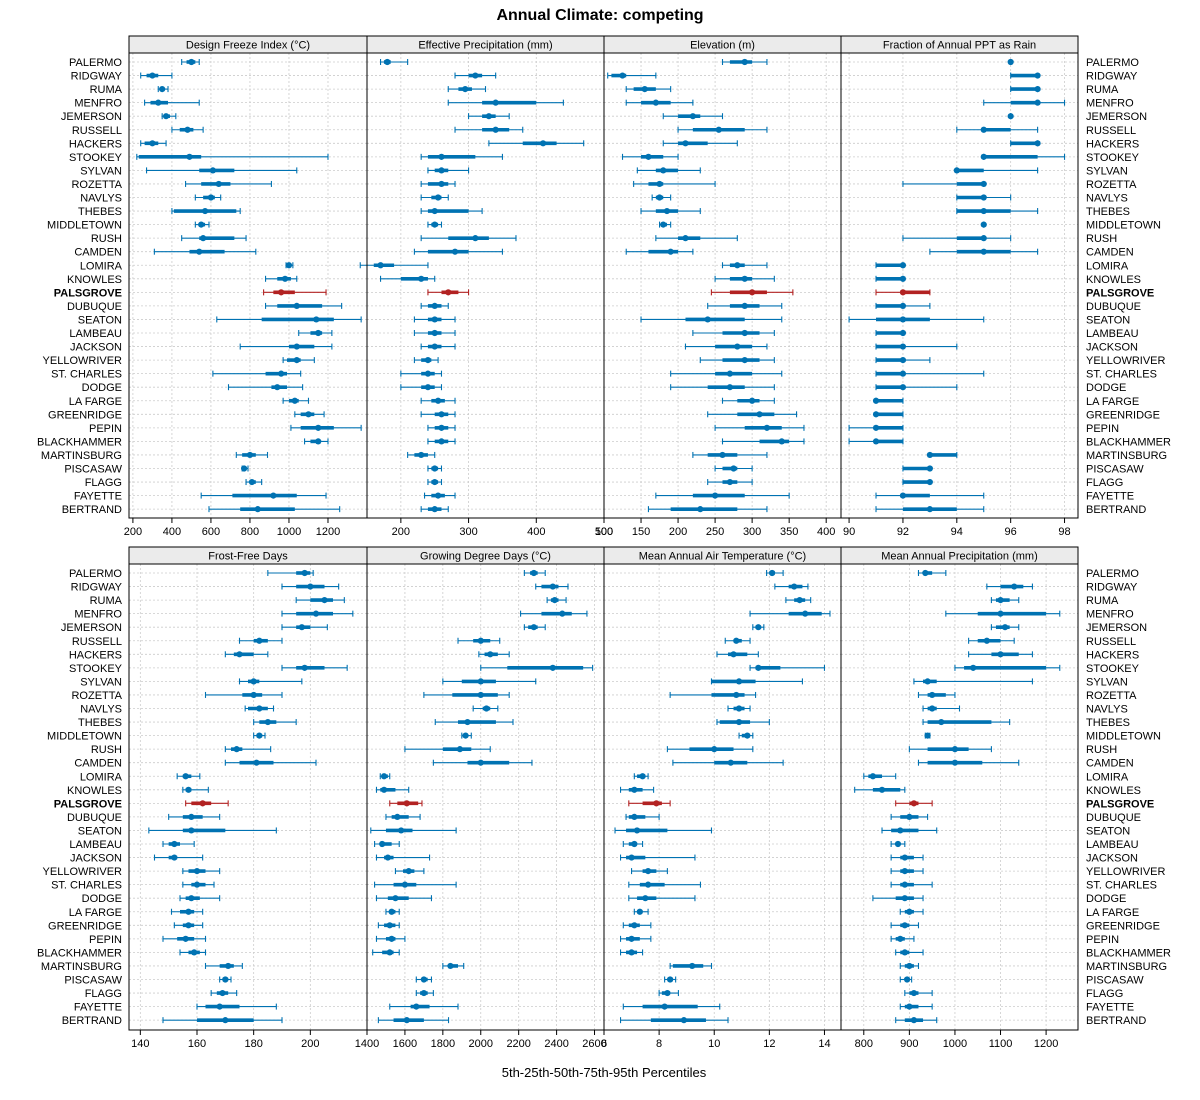 This screenshot has height=1100, width=1200. I want to click on range-jemerson, so click(489, 116).